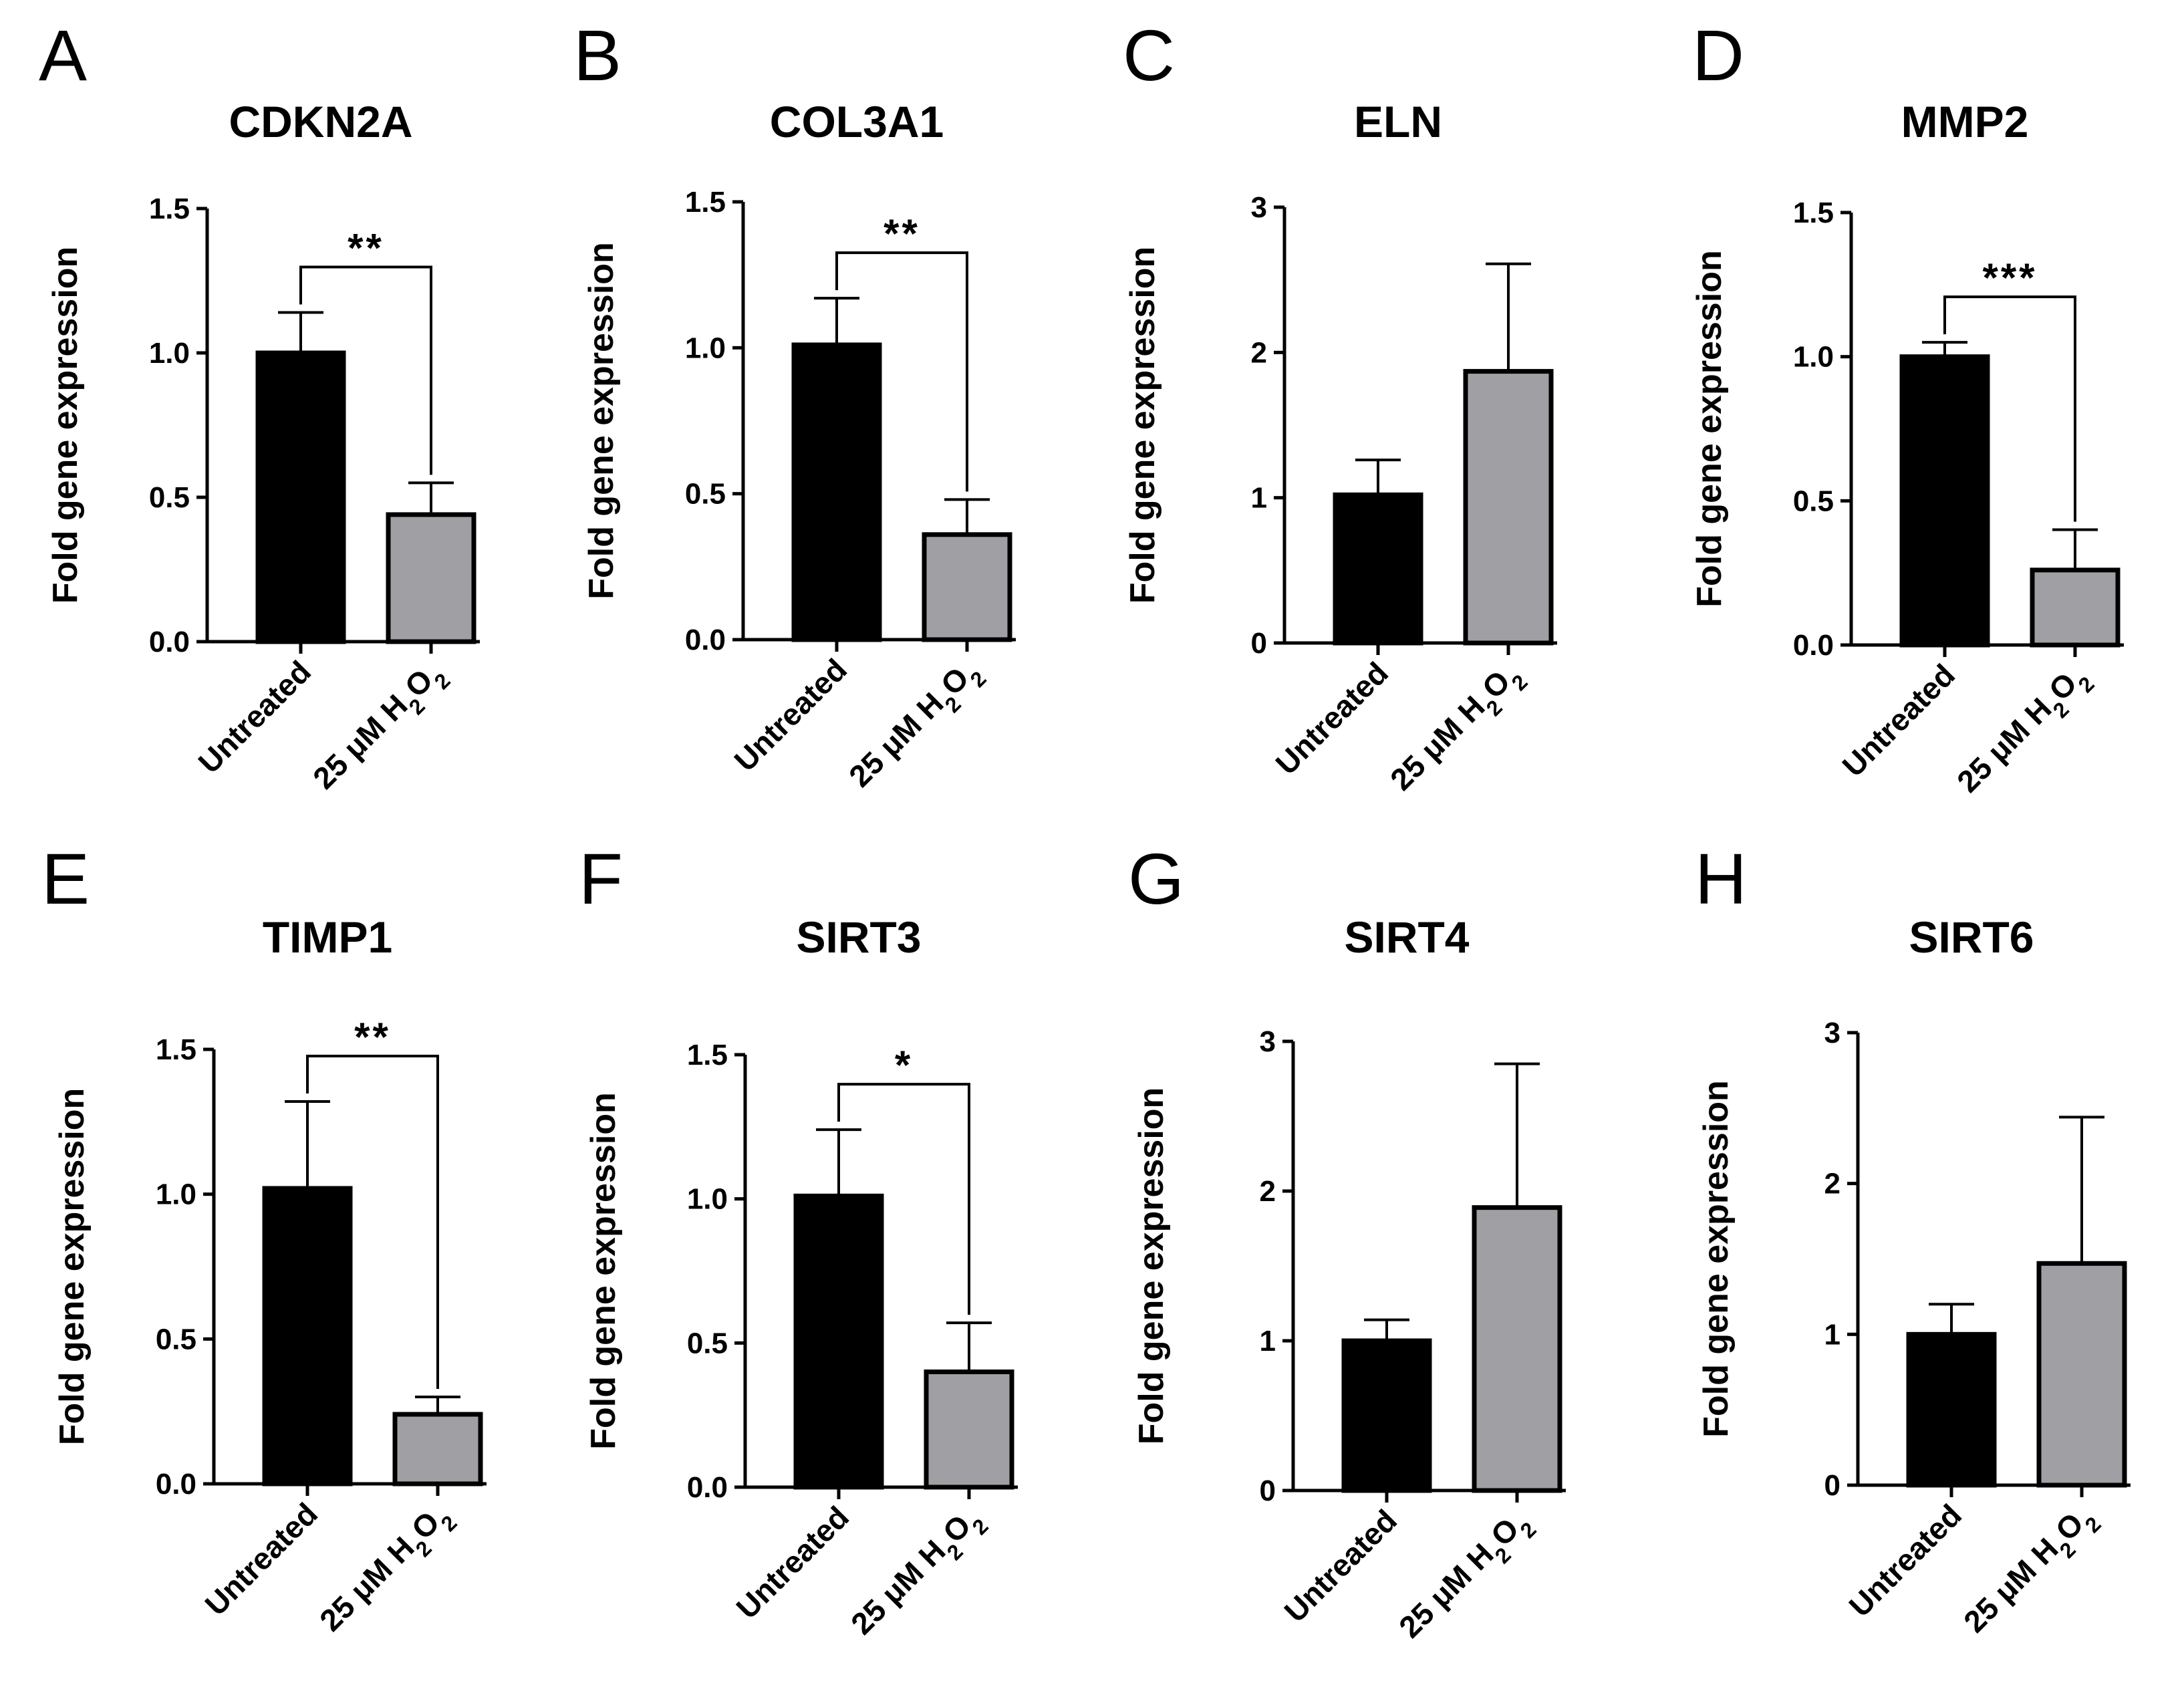  Describe the element at coordinates (597, 56) in the screenshot. I see `panel-letter: B` at that location.